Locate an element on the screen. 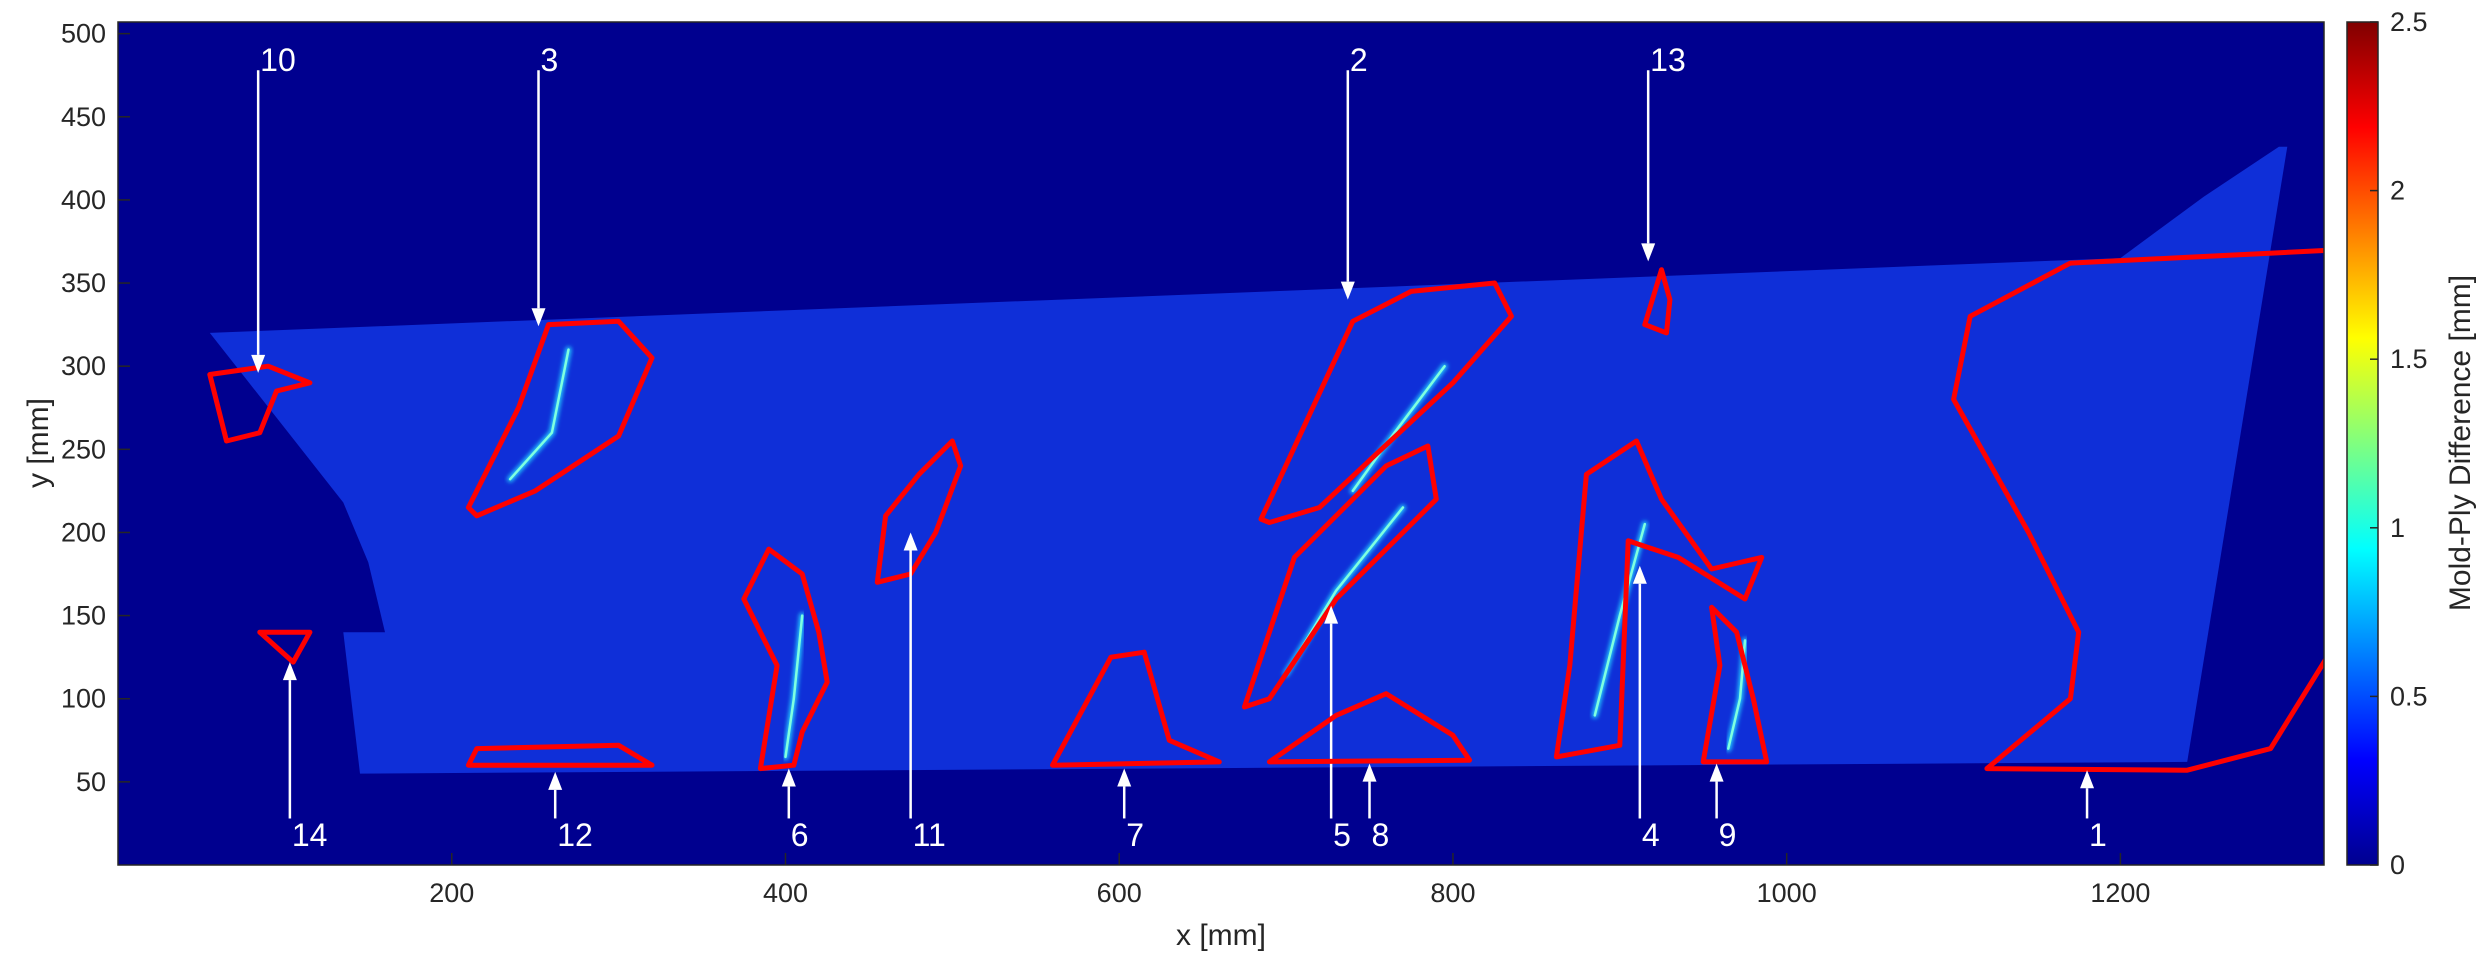  region-label-8: 8 is located at coordinates (1381, 835).